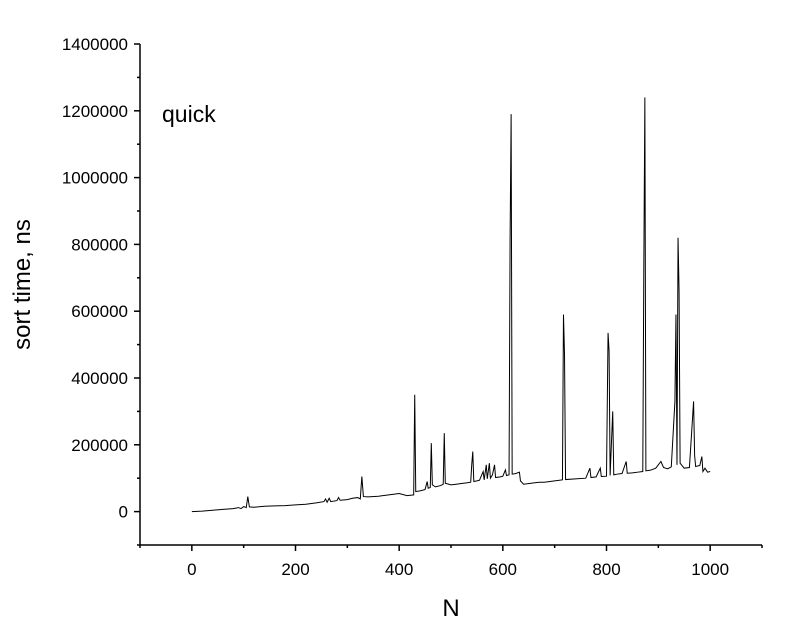 Image resolution: width=798 pixels, height=633 pixels. What do you see at coordinates (99, 311) in the screenshot?
I see `y-tick-label: 600000` at bounding box center [99, 311].